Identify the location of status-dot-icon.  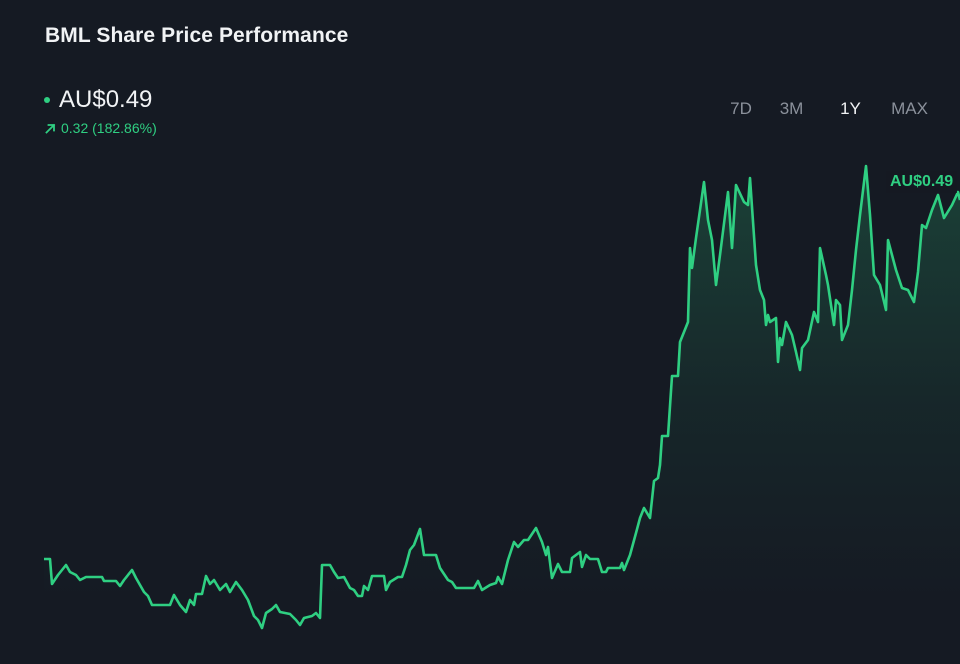
(47, 100).